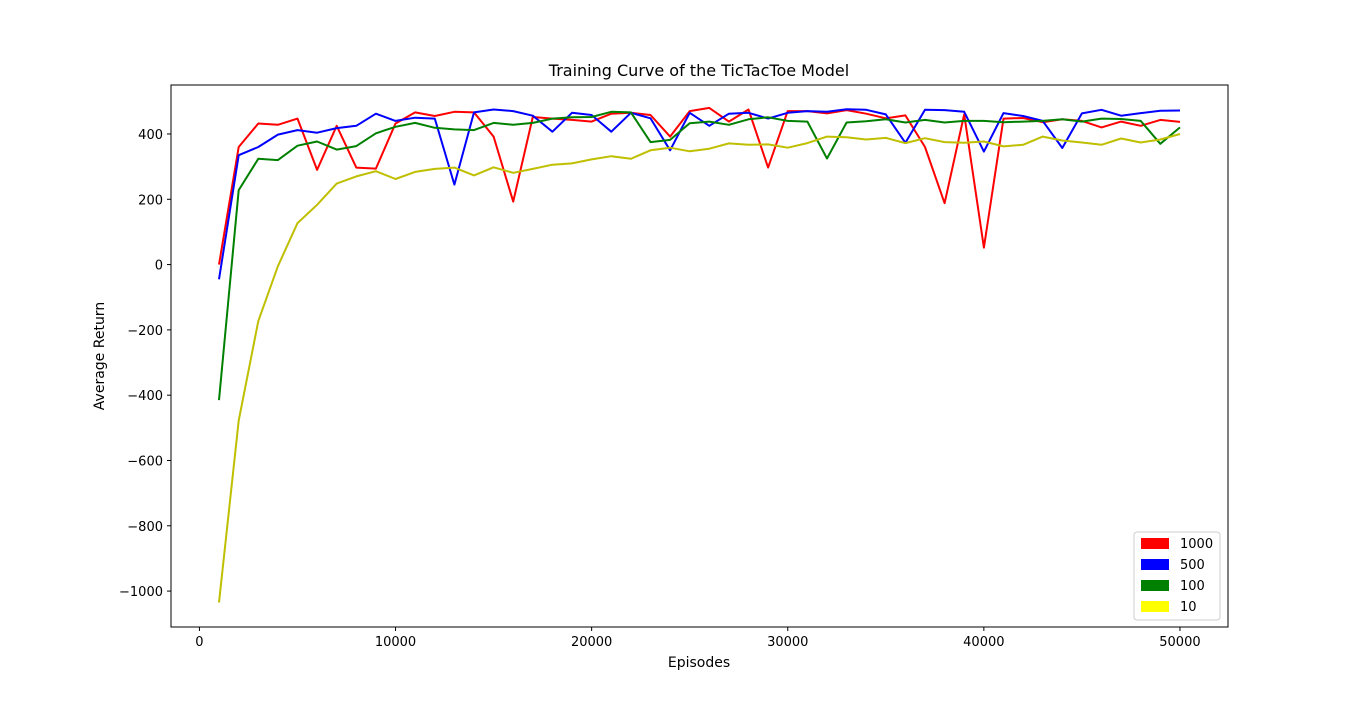 This screenshot has height=704, width=1364. What do you see at coordinates (145, 396) in the screenshot?
I see `y-tick-label: −400` at bounding box center [145, 396].